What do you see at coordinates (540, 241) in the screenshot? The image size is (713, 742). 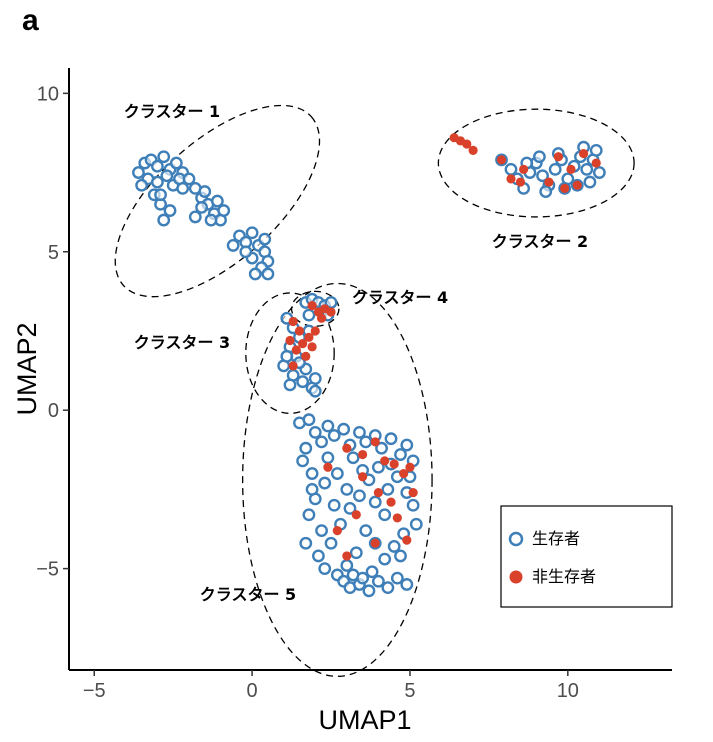 I see `cluster-2-label: クラスター 2` at bounding box center [540, 241].